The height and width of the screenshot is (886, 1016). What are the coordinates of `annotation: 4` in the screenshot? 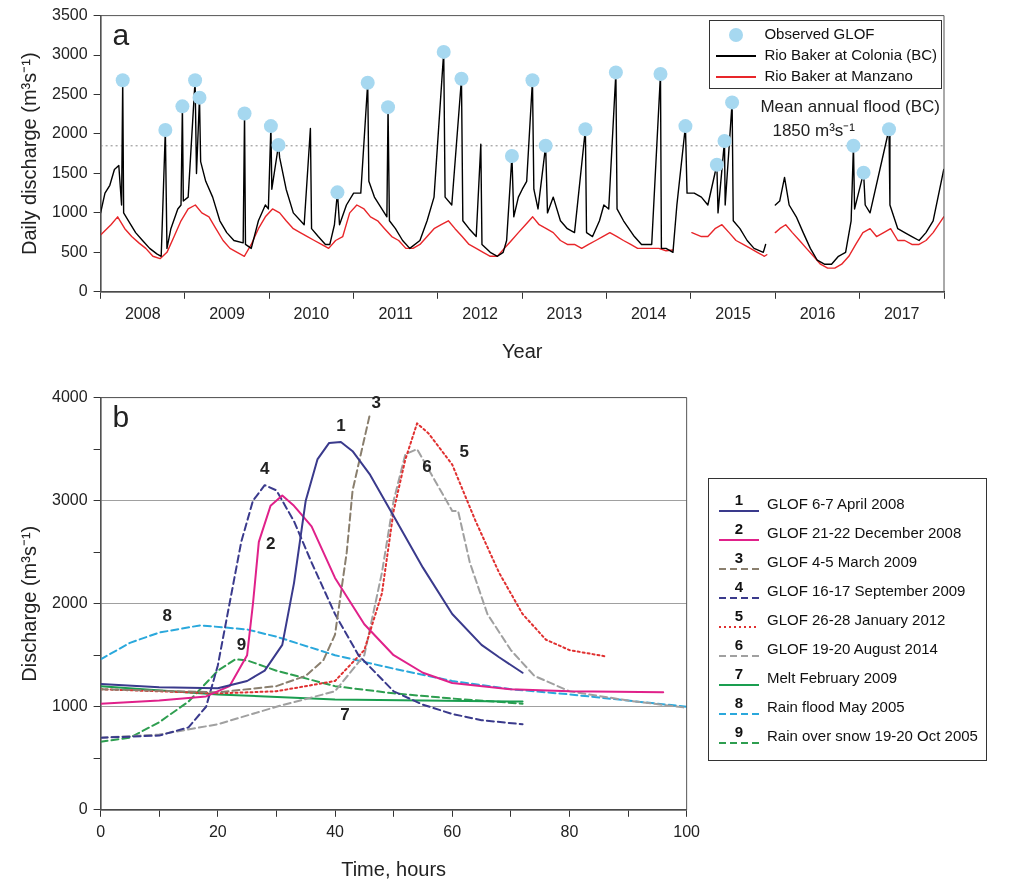 It's located at (264, 468).